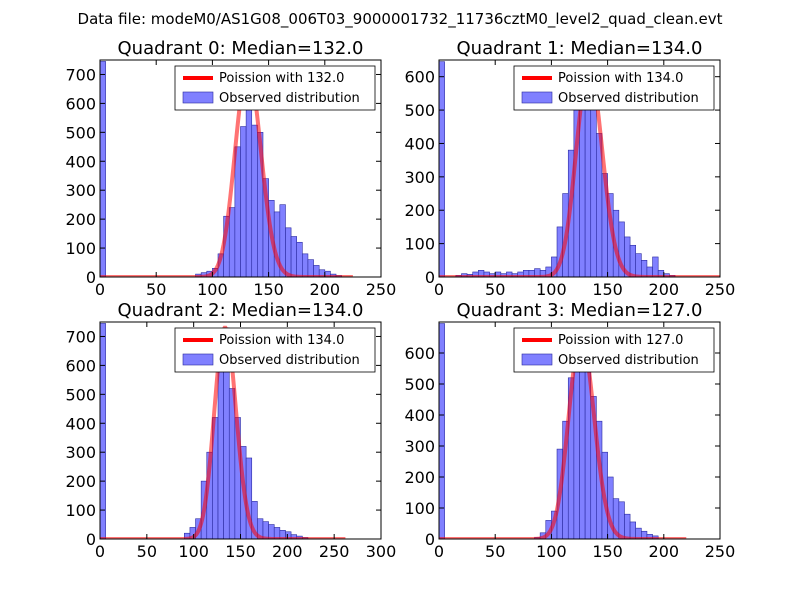  I want to click on legend-curve-label: Poission with 134.0, so click(620, 78).